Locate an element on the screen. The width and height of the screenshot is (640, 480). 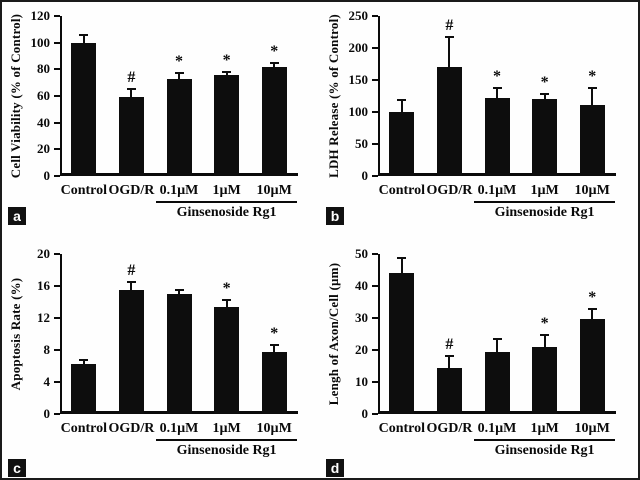
y-tick-label: 4 is located at coordinates (47, 381).